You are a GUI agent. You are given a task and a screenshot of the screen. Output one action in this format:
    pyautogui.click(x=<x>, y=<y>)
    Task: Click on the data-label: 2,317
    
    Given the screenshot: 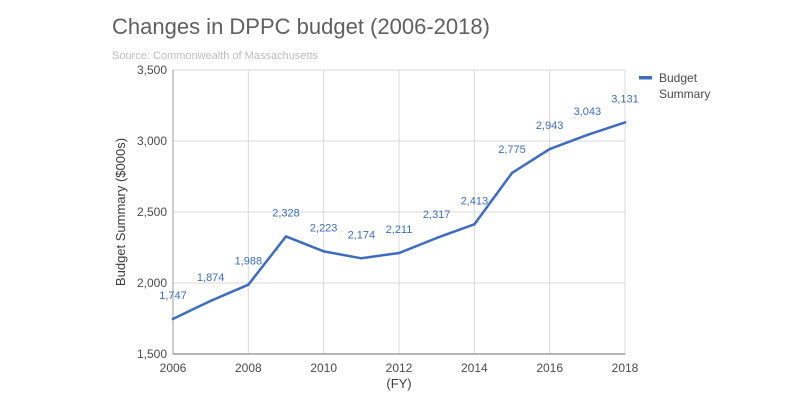 What is the action you would take?
    pyautogui.click(x=437, y=215)
    